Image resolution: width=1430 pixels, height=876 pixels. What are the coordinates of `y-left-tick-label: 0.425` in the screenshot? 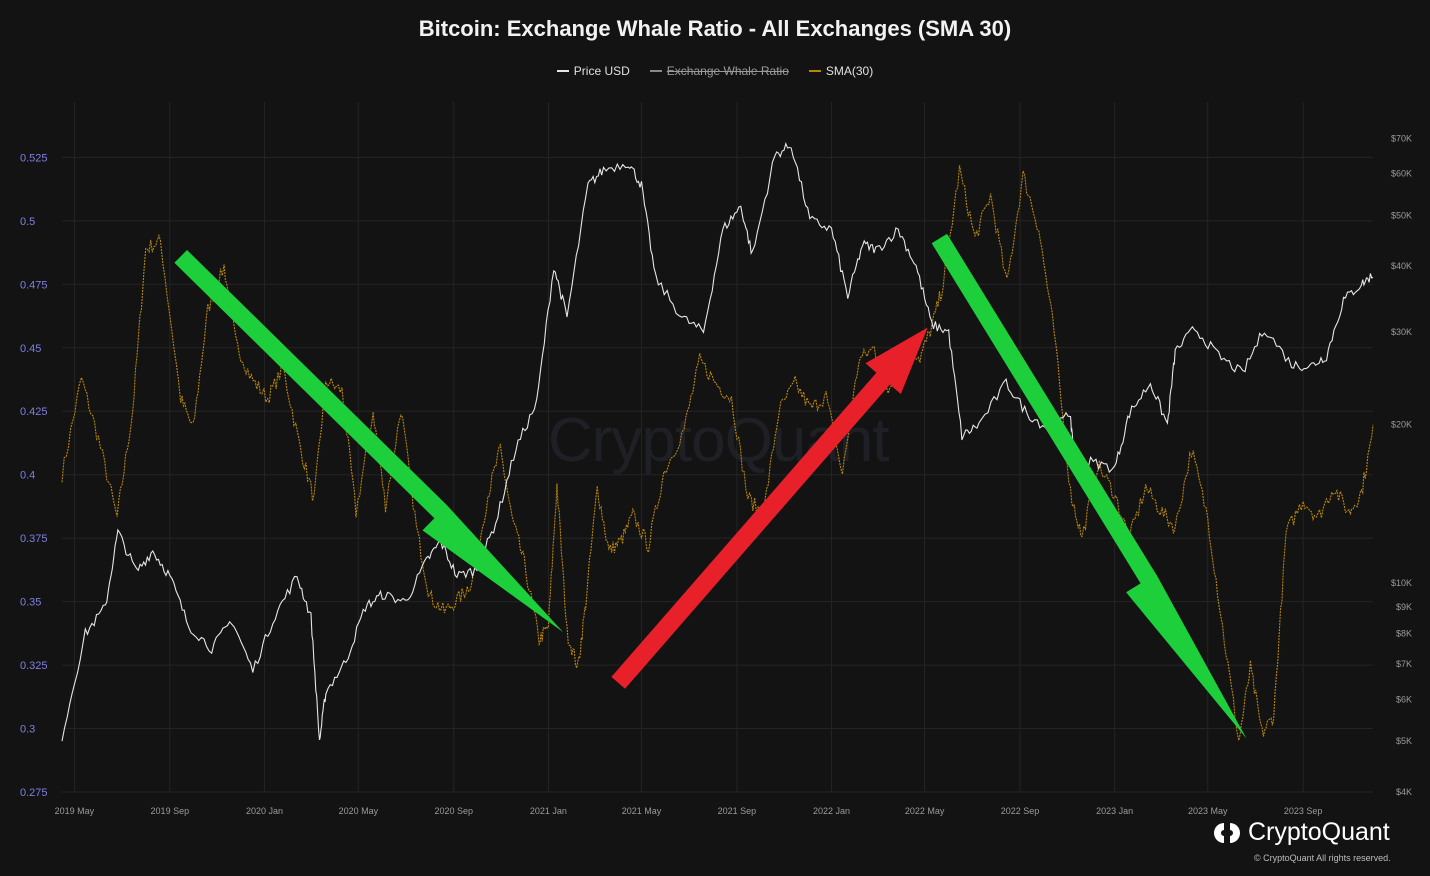 It's located at (34, 412).